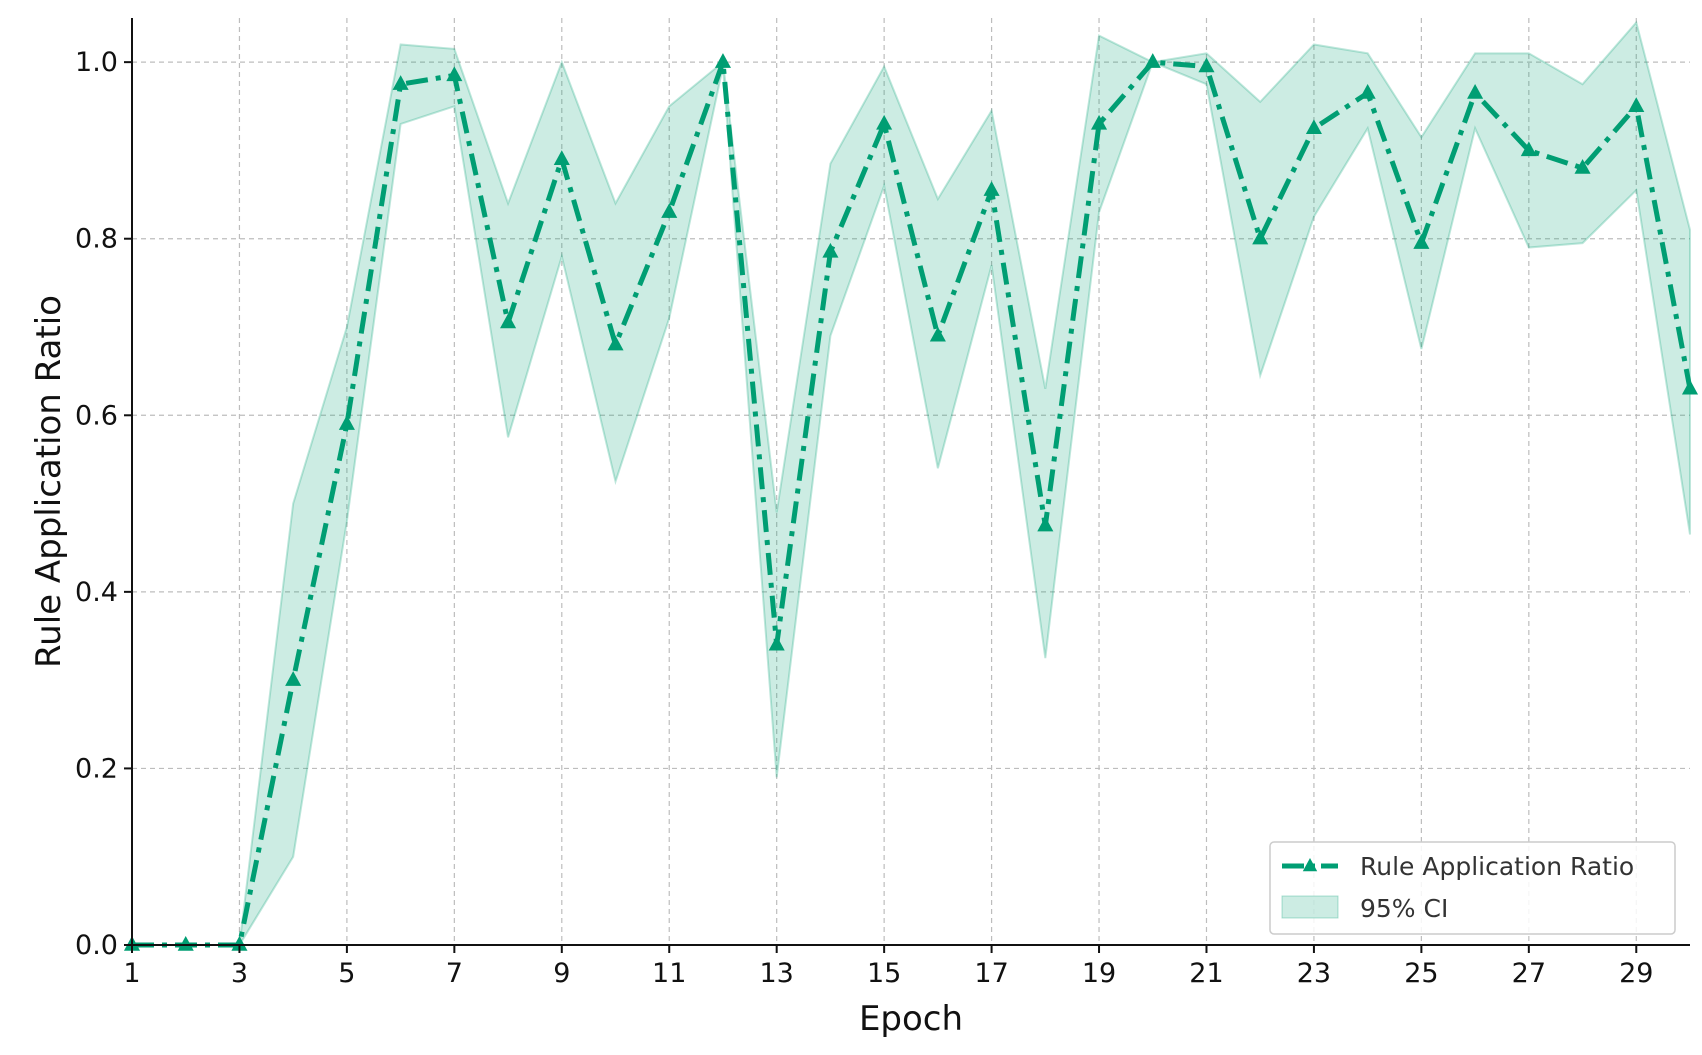  What do you see at coordinates (1310, 907) in the screenshot?
I see `legend-band-swatch` at bounding box center [1310, 907].